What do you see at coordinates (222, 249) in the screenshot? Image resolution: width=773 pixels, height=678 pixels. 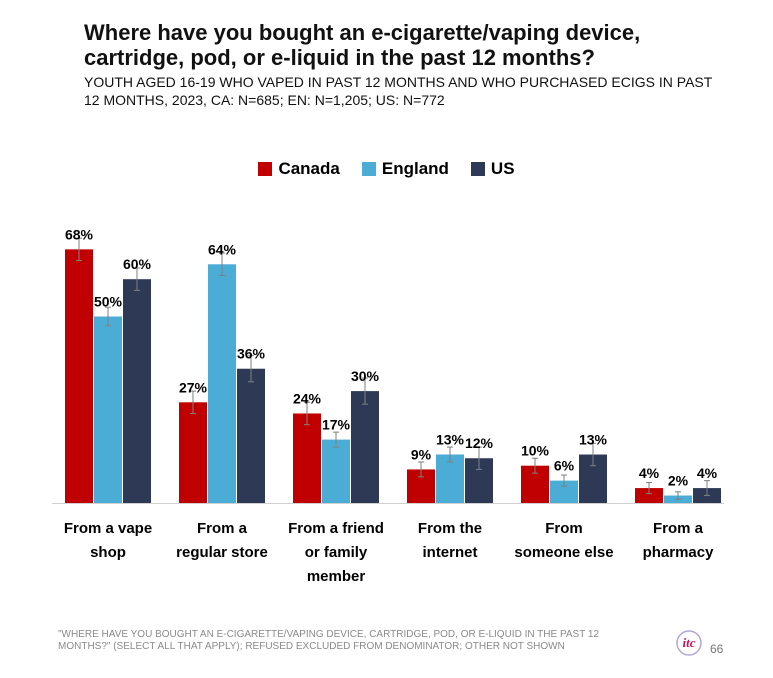 I see `data-label-england-1: 64%` at bounding box center [222, 249].